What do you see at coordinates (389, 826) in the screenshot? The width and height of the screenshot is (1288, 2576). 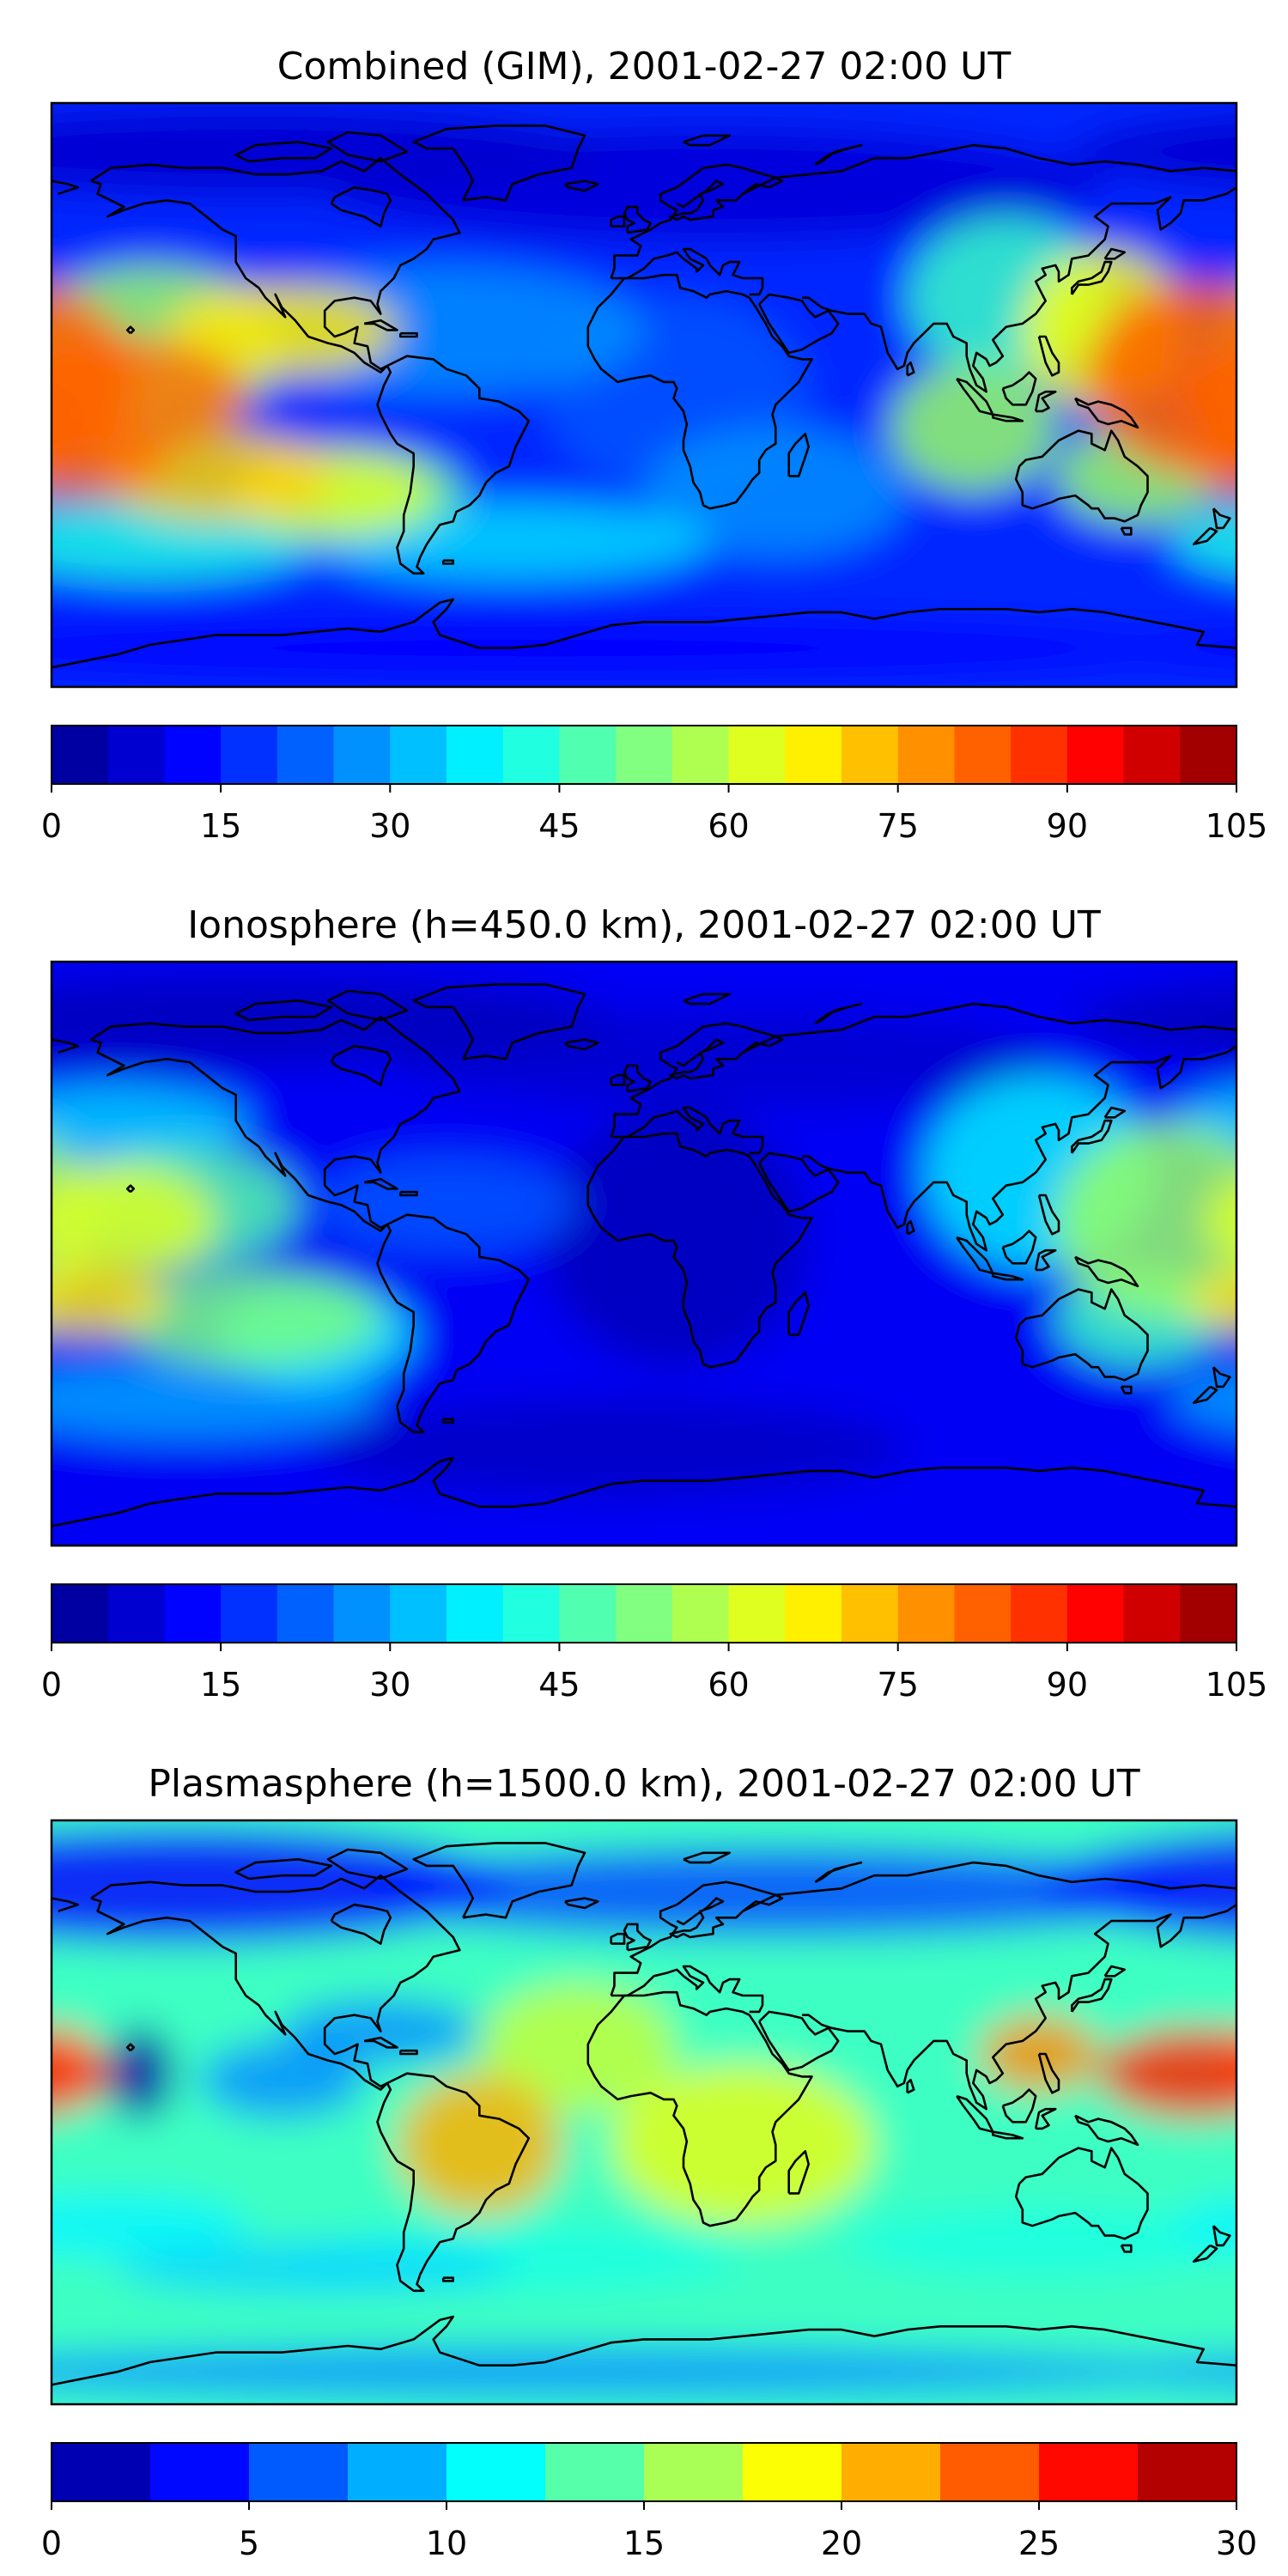 I see `colorbar-tick-label: 30` at bounding box center [389, 826].